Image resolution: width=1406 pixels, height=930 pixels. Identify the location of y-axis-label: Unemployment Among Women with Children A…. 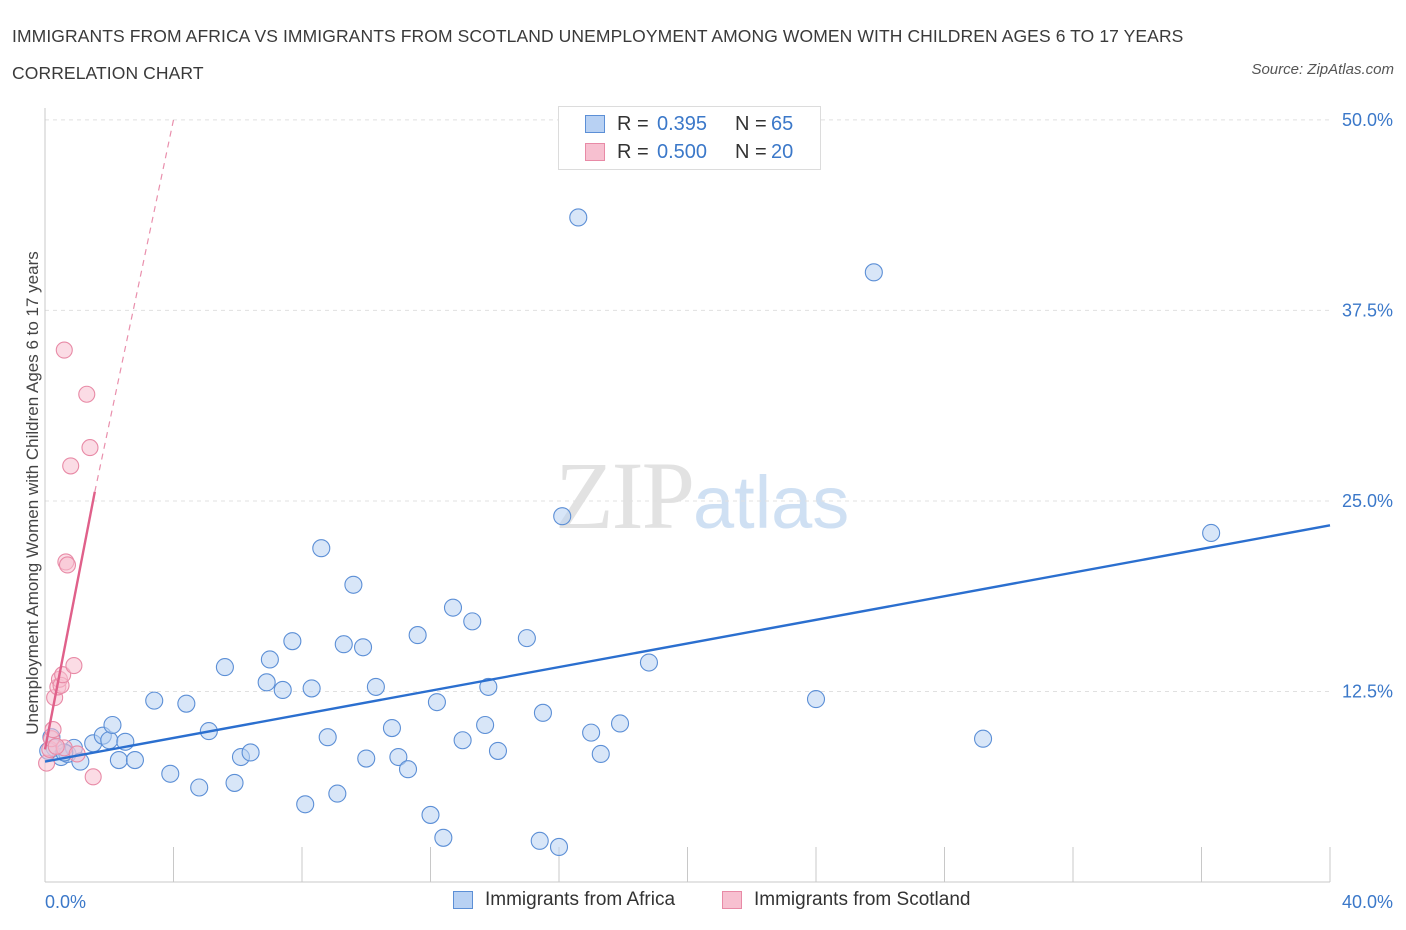
(32, 493).